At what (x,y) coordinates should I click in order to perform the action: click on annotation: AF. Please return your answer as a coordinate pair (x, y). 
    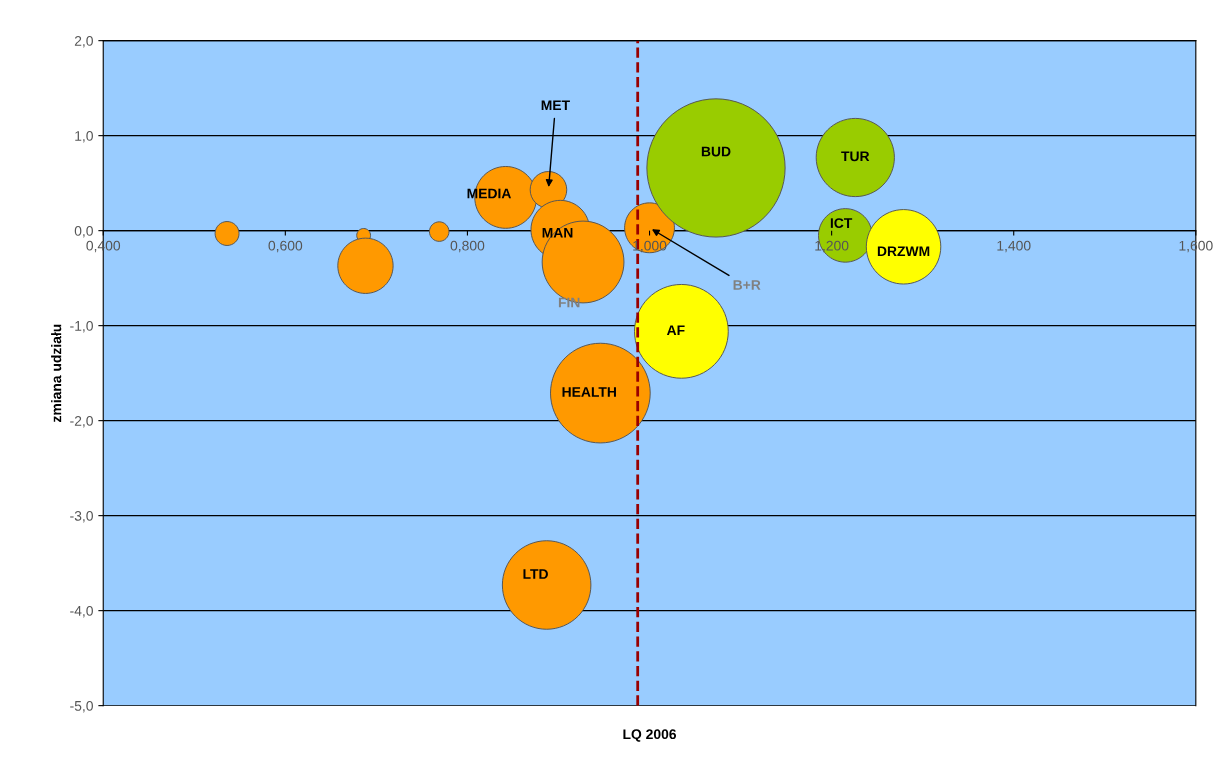
    Looking at the image, I should click on (675, 330).